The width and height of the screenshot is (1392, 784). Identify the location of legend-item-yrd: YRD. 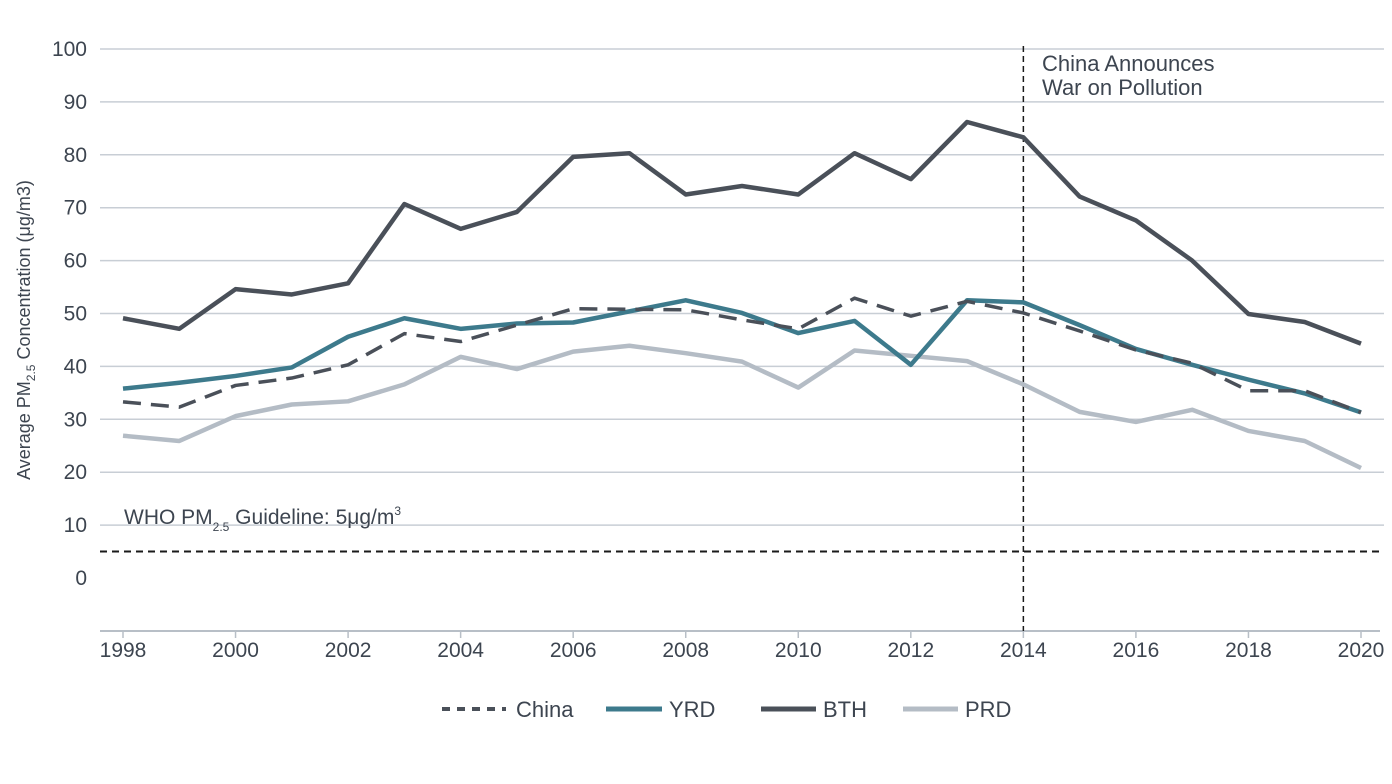
(660, 709).